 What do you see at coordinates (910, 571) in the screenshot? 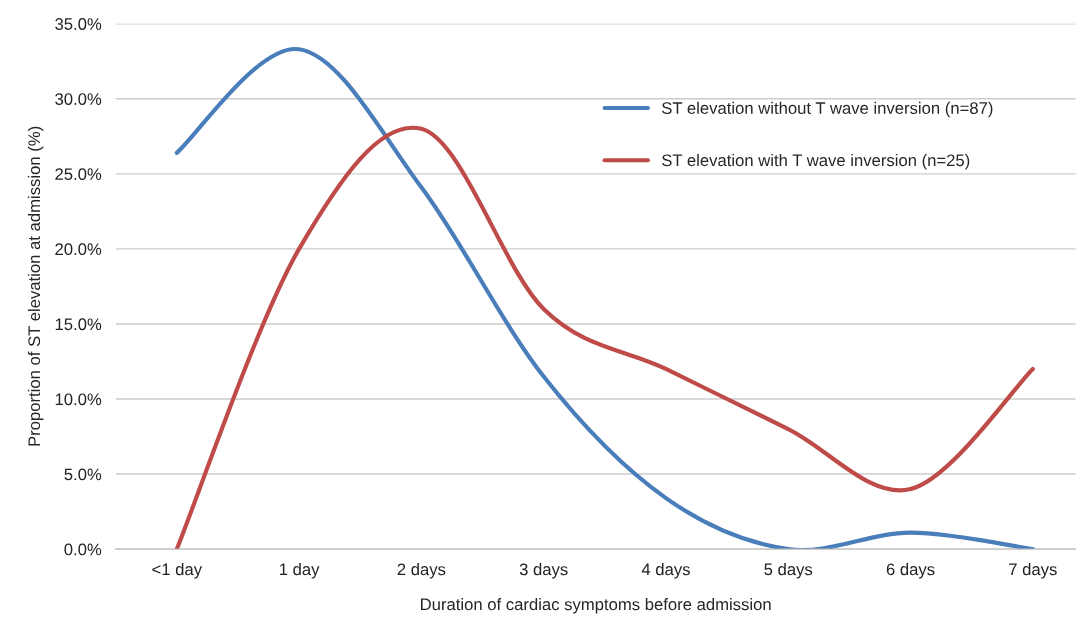
I see `x-tick-label: 6 days` at bounding box center [910, 571].